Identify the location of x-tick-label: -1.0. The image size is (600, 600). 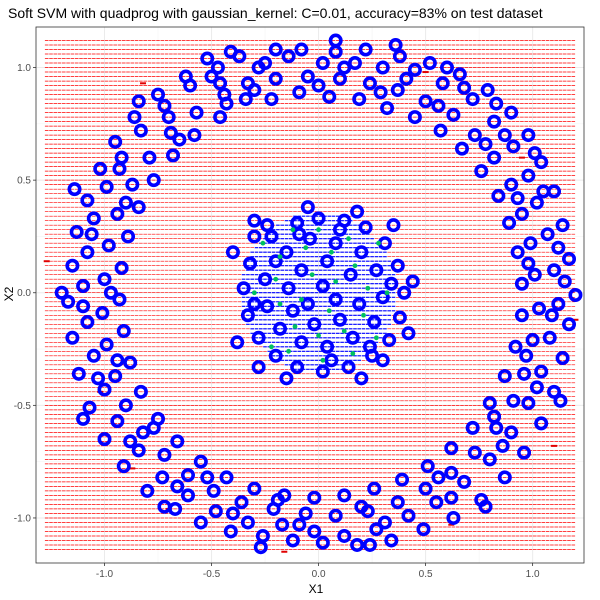
(105, 574).